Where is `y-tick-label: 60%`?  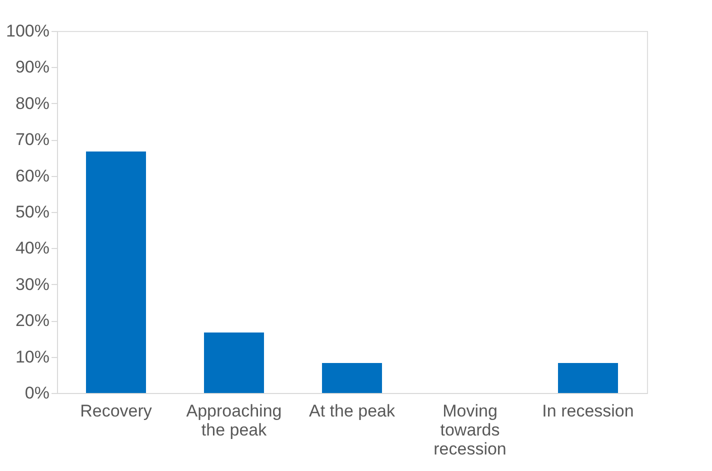 y-tick-label: 60% is located at coordinates (32, 176).